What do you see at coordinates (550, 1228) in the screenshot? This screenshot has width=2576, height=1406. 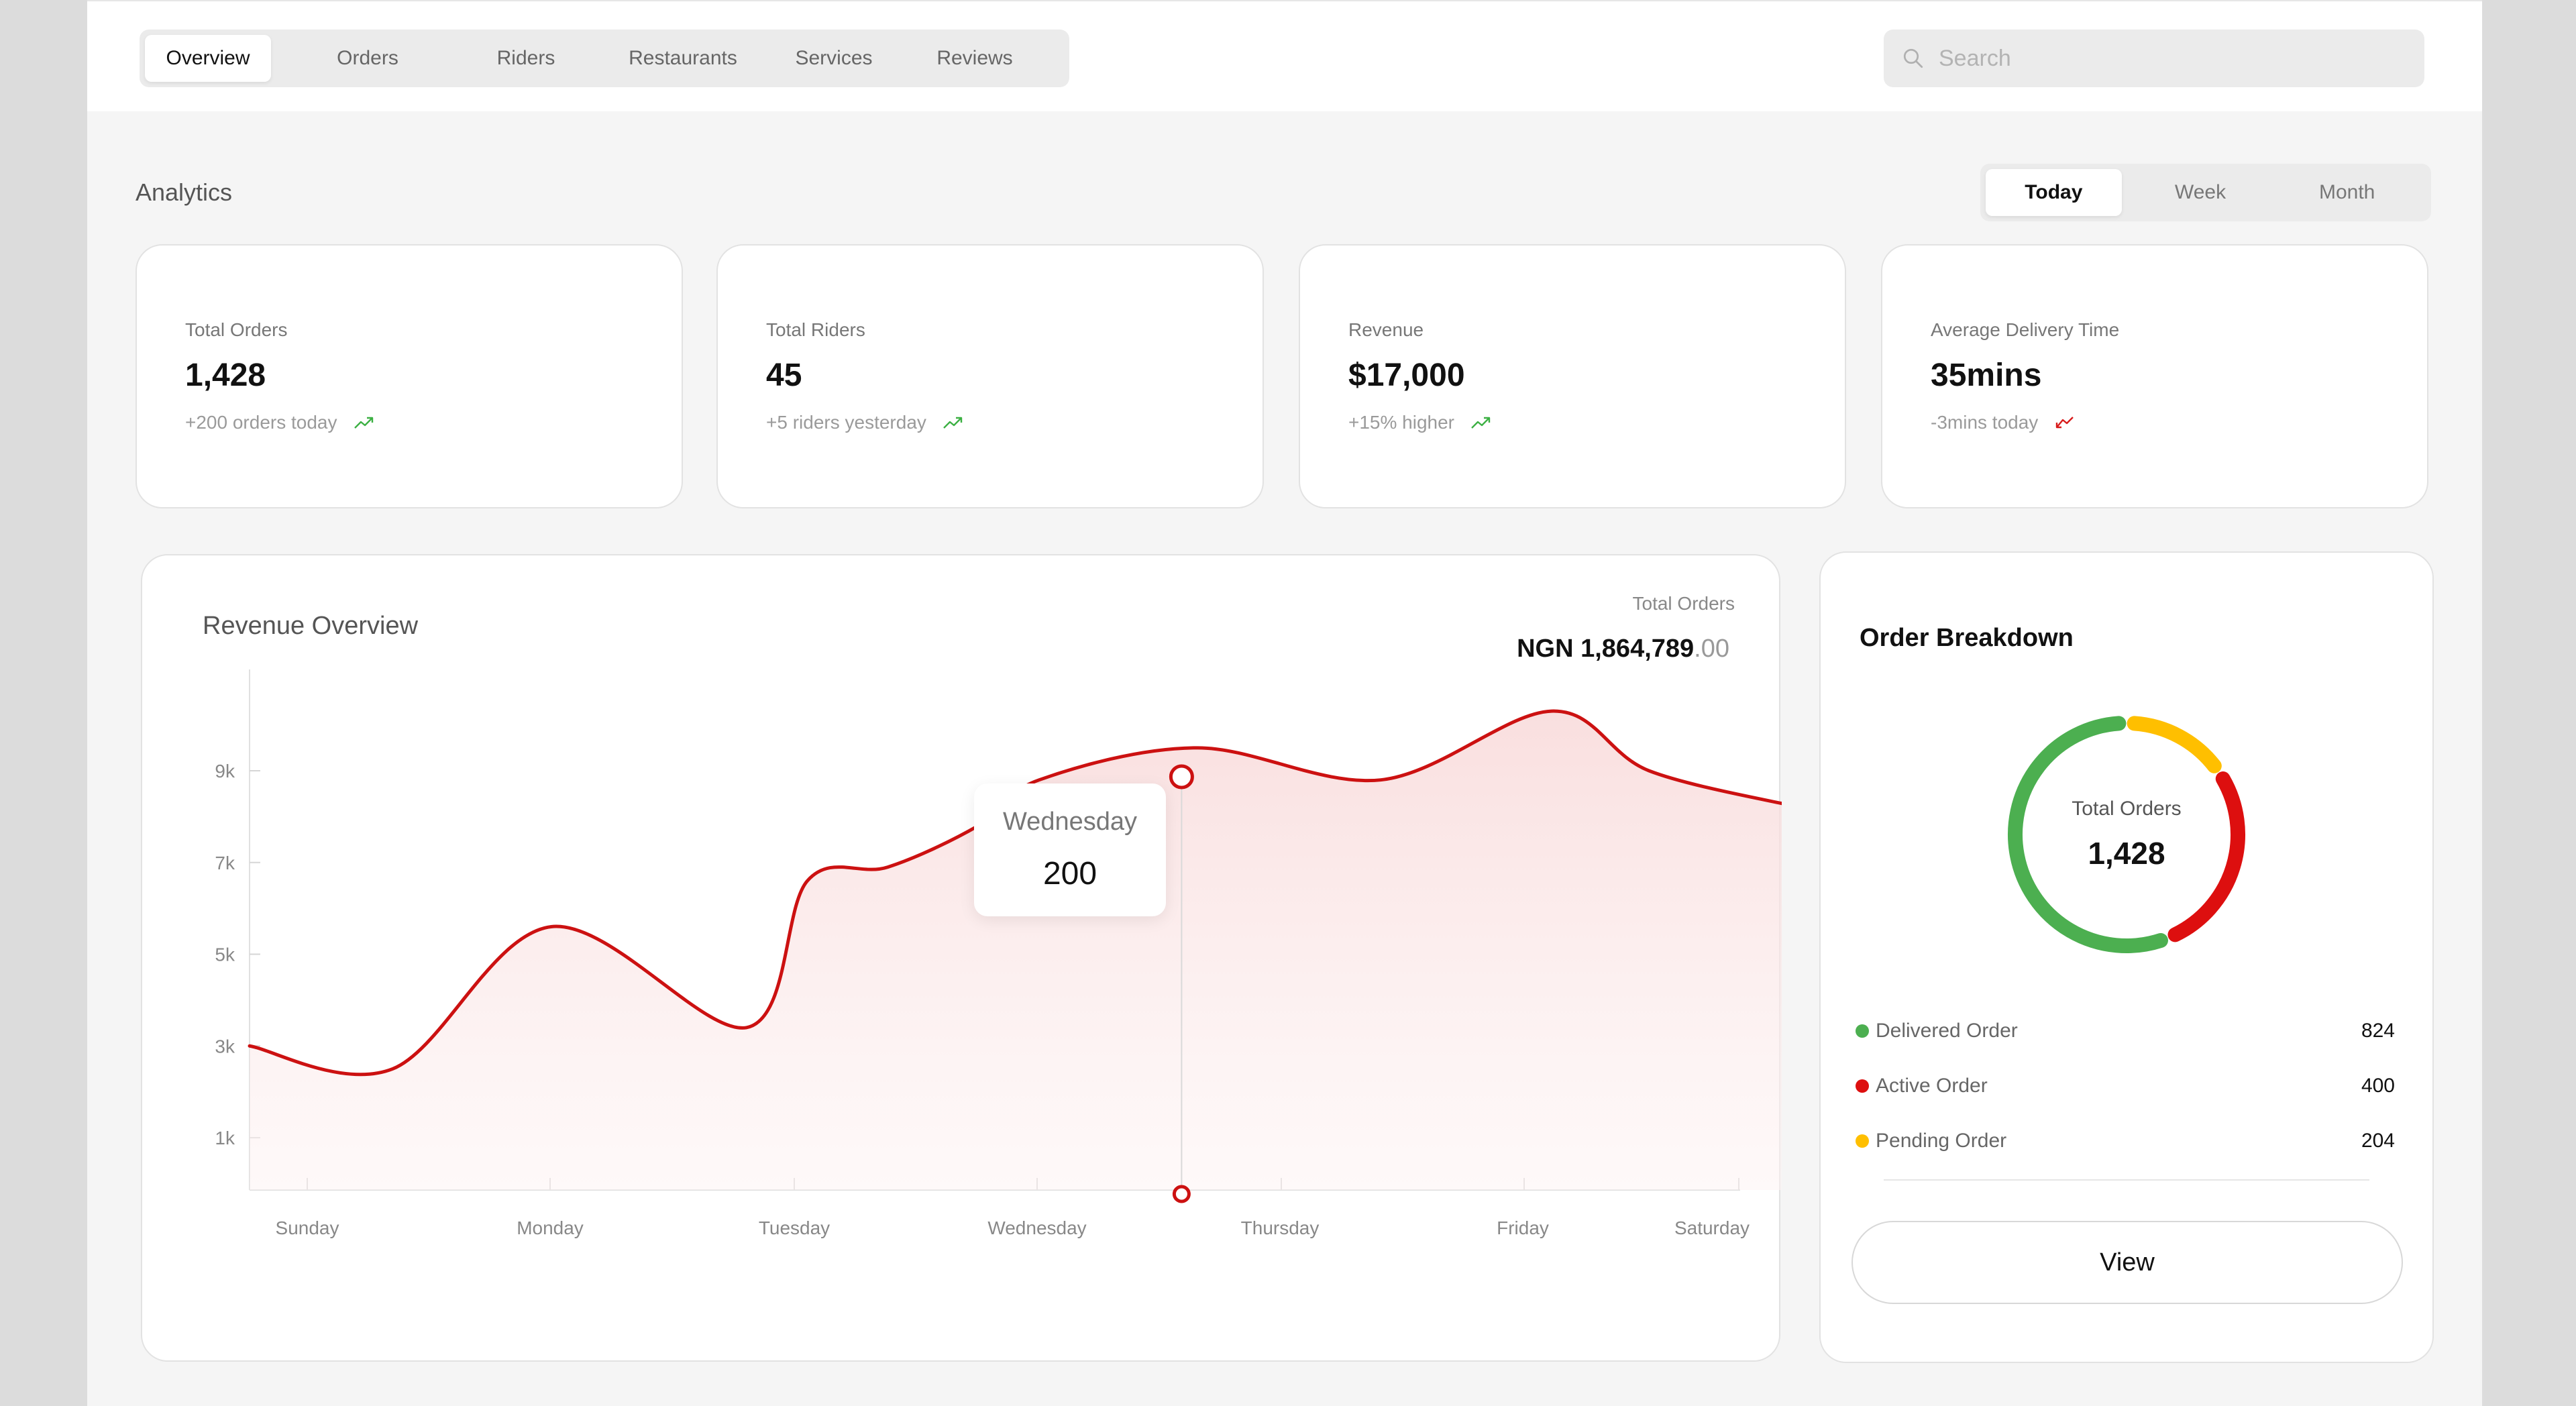 I see `x-tick-label: Monday` at bounding box center [550, 1228].